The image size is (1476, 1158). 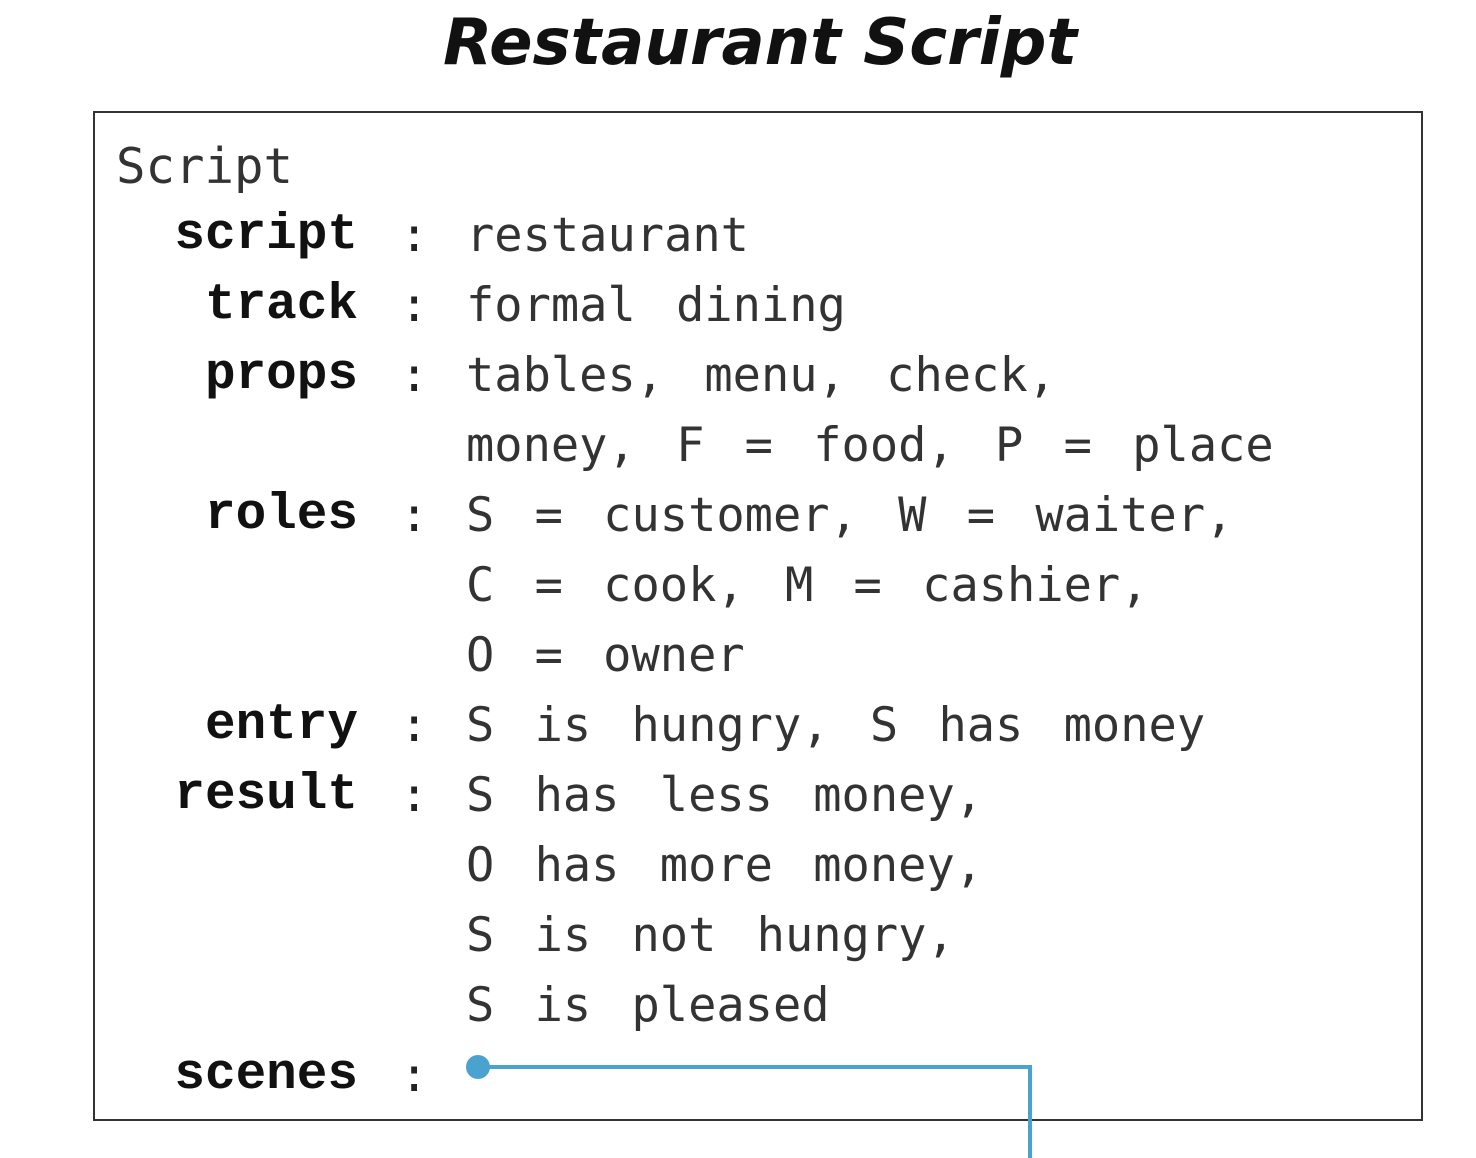 What do you see at coordinates (414, 1075) in the screenshot?
I see `field-colon-scenes: :` at bounding box center [414, 1075].